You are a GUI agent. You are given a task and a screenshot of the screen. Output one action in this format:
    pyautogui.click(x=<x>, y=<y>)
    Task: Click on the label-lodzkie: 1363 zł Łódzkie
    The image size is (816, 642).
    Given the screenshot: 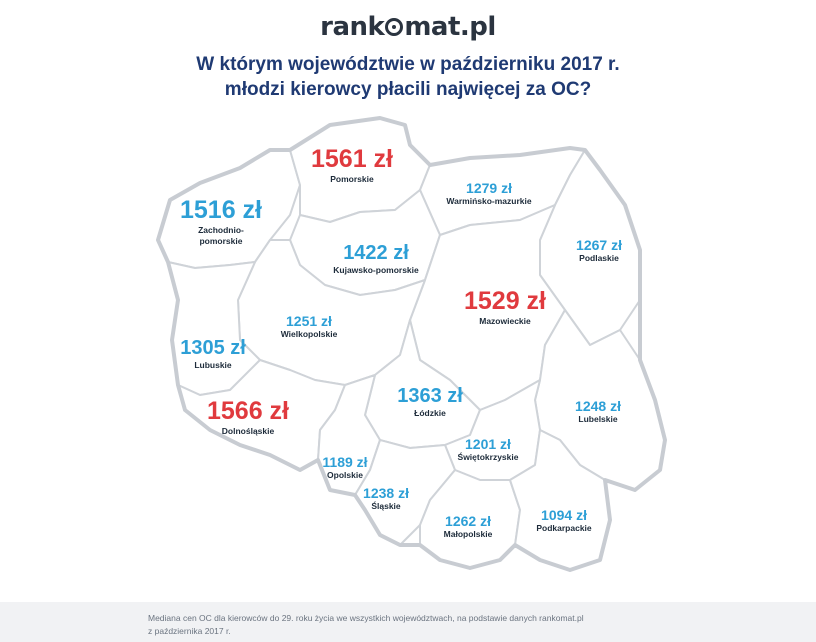 What is the action you would take?
    pyautogui.click(x=430, y=402)
    